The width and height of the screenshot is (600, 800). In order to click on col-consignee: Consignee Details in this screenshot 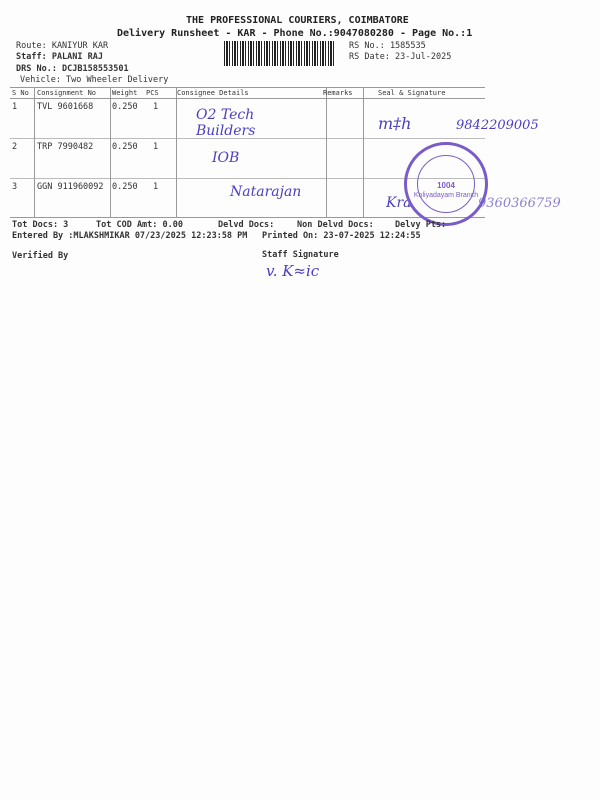, I will do `click(213, 93)`.